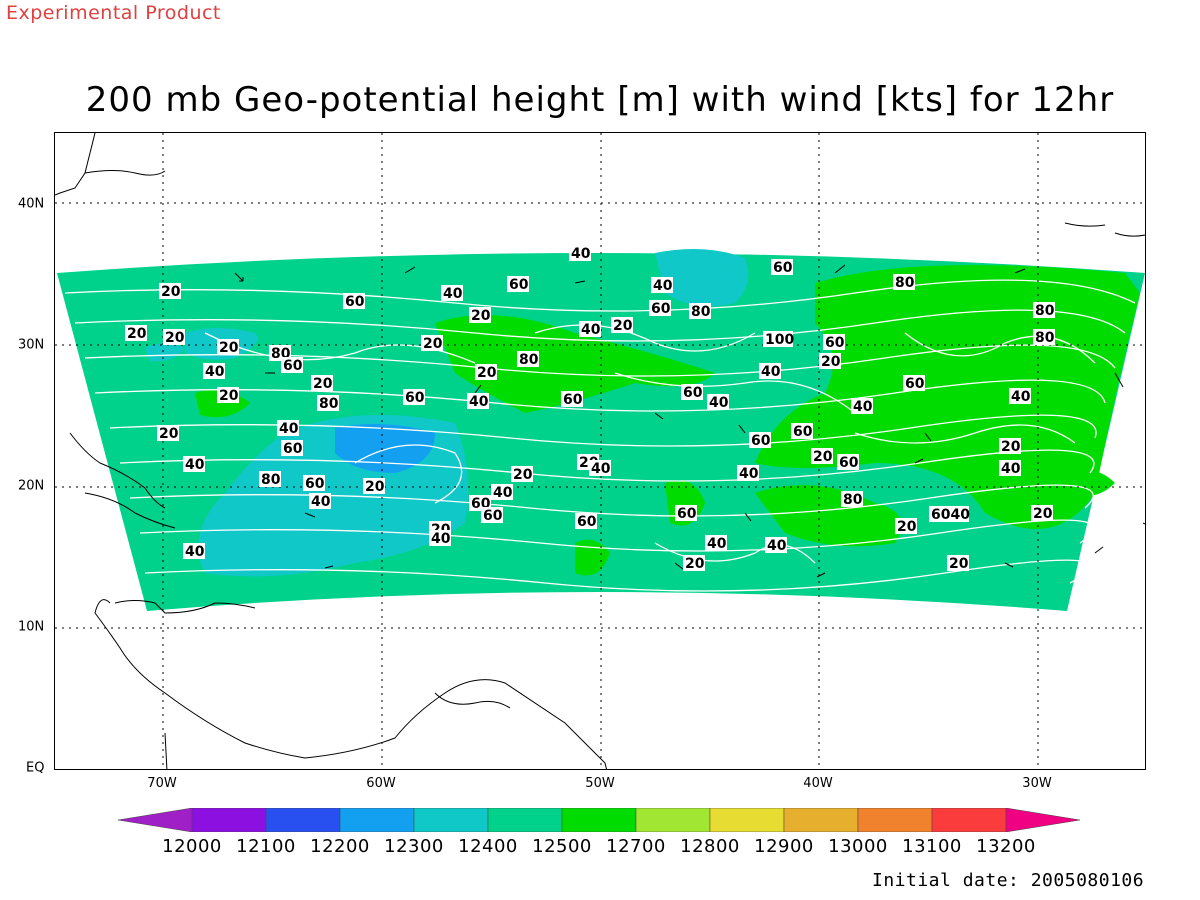 The width and height of the screenshot is (1200, 900). I want to click on colorbar-label-12900: 12900, so click(784, 846).